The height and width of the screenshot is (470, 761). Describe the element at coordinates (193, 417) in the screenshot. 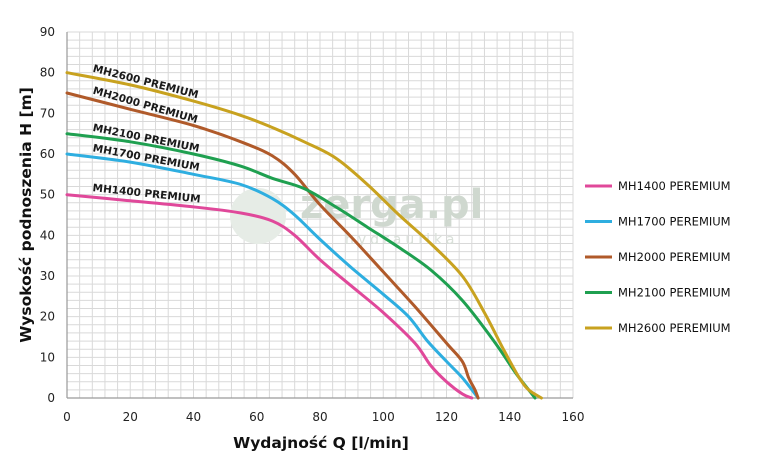

I see `x-tick-label: 40` at that location.